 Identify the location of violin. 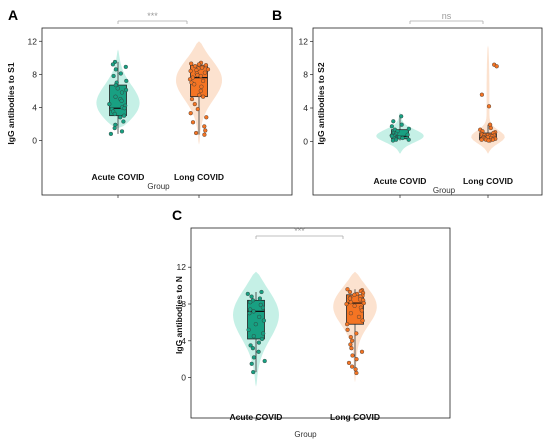
(488, 99).